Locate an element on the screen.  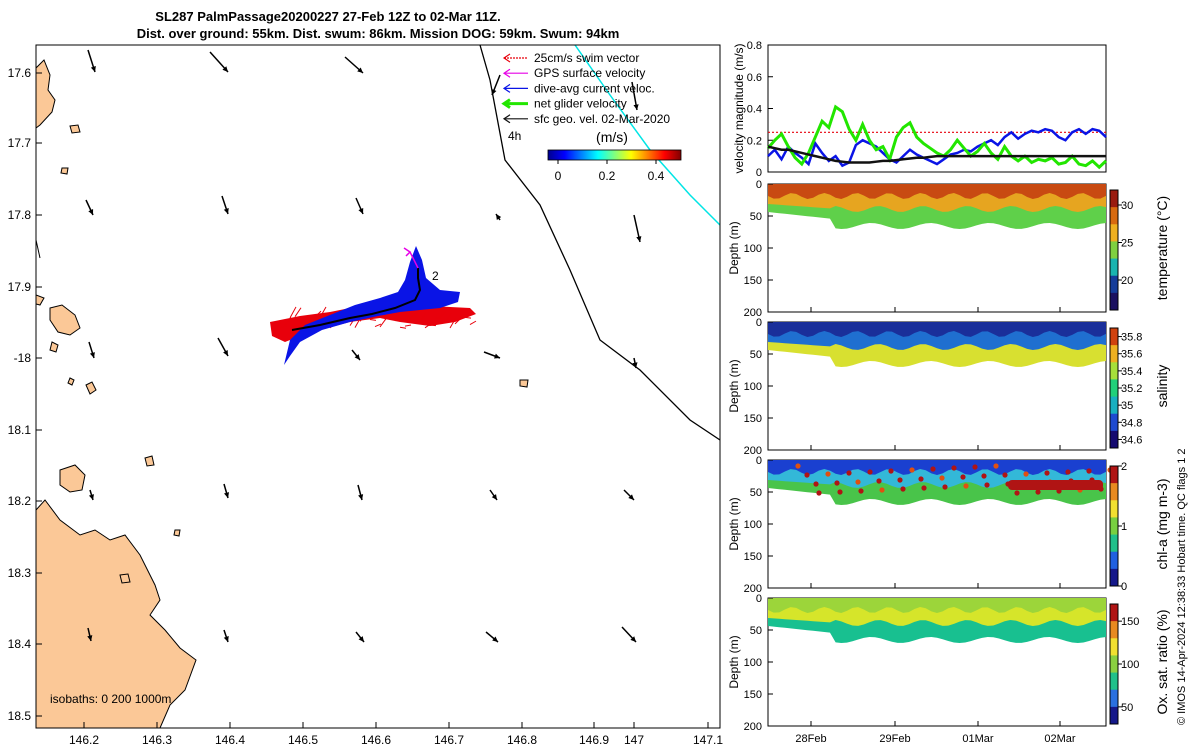
section-colorbar-label: temperature (°C) is located at coordinates (1162, 248).